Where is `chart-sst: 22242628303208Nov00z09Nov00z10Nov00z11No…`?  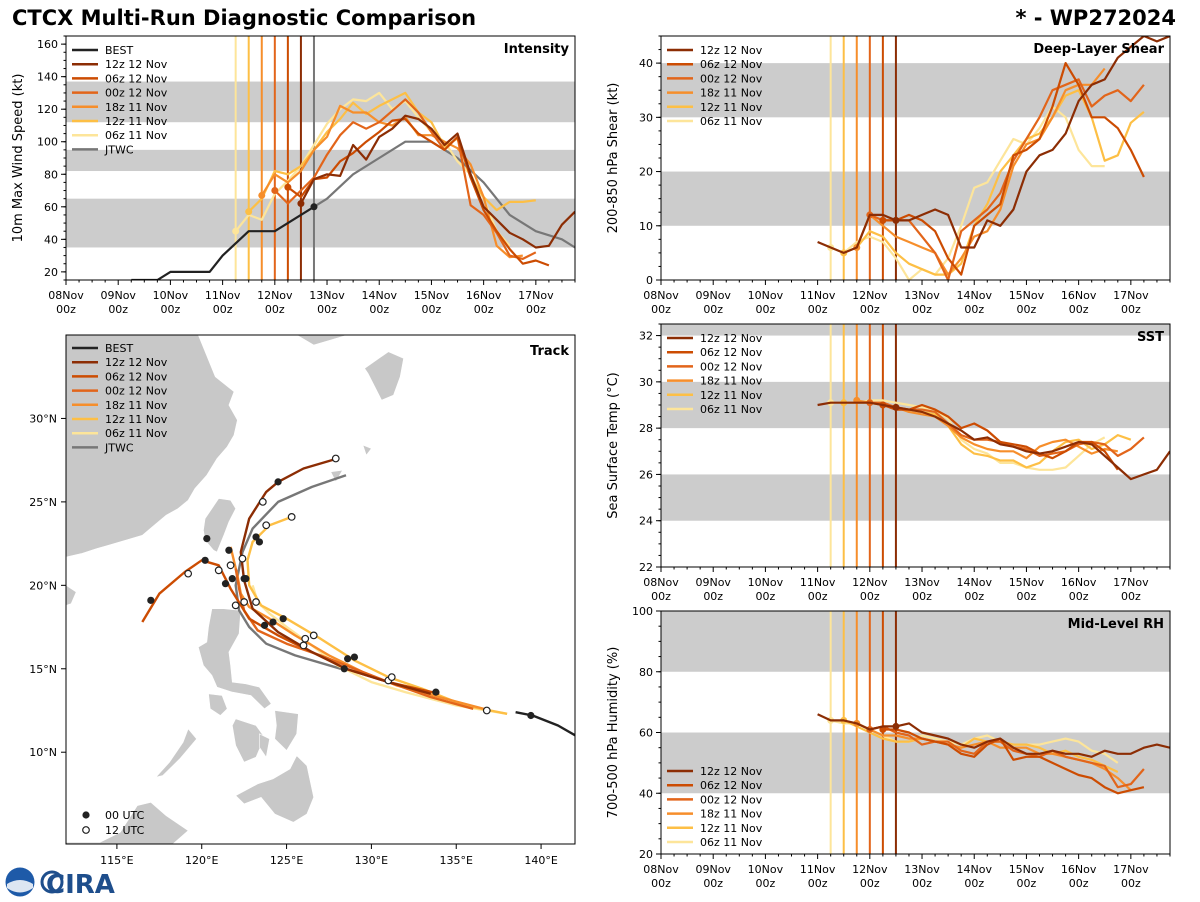 chart-sst: 22242628303208Nov00z09Nov00z10Nov00z11No… is located at coordinates (888, 463).